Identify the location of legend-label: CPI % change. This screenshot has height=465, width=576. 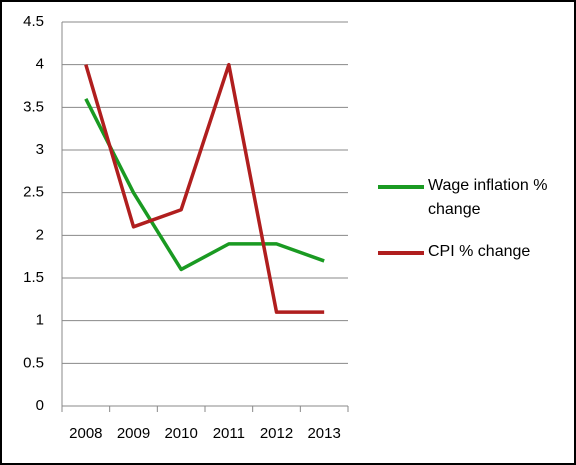
(479, 251).